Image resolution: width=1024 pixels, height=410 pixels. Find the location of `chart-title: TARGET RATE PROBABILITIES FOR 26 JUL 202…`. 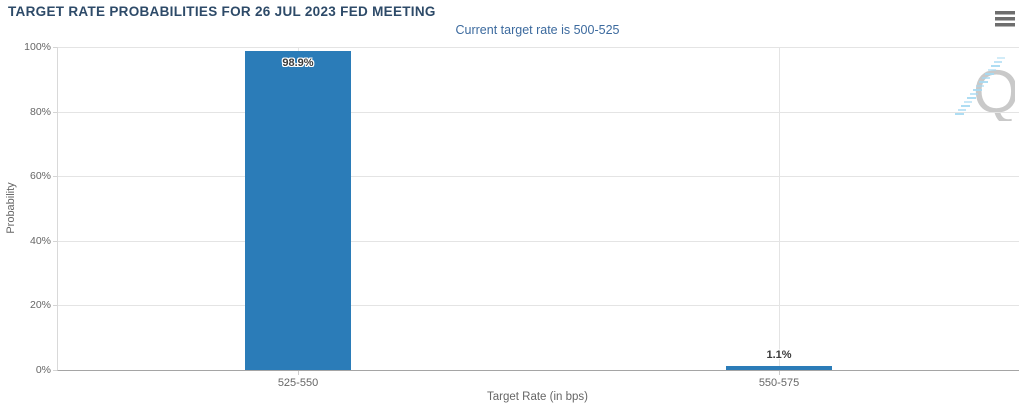

chart-title: TARGET RATE PROBABILITIES FOR 26 JUL 202… is located at coordinates (222, 11).